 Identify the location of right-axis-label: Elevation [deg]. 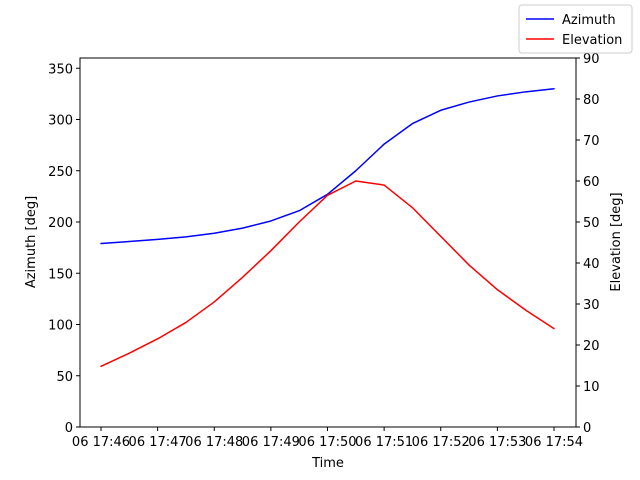
(616, 241).